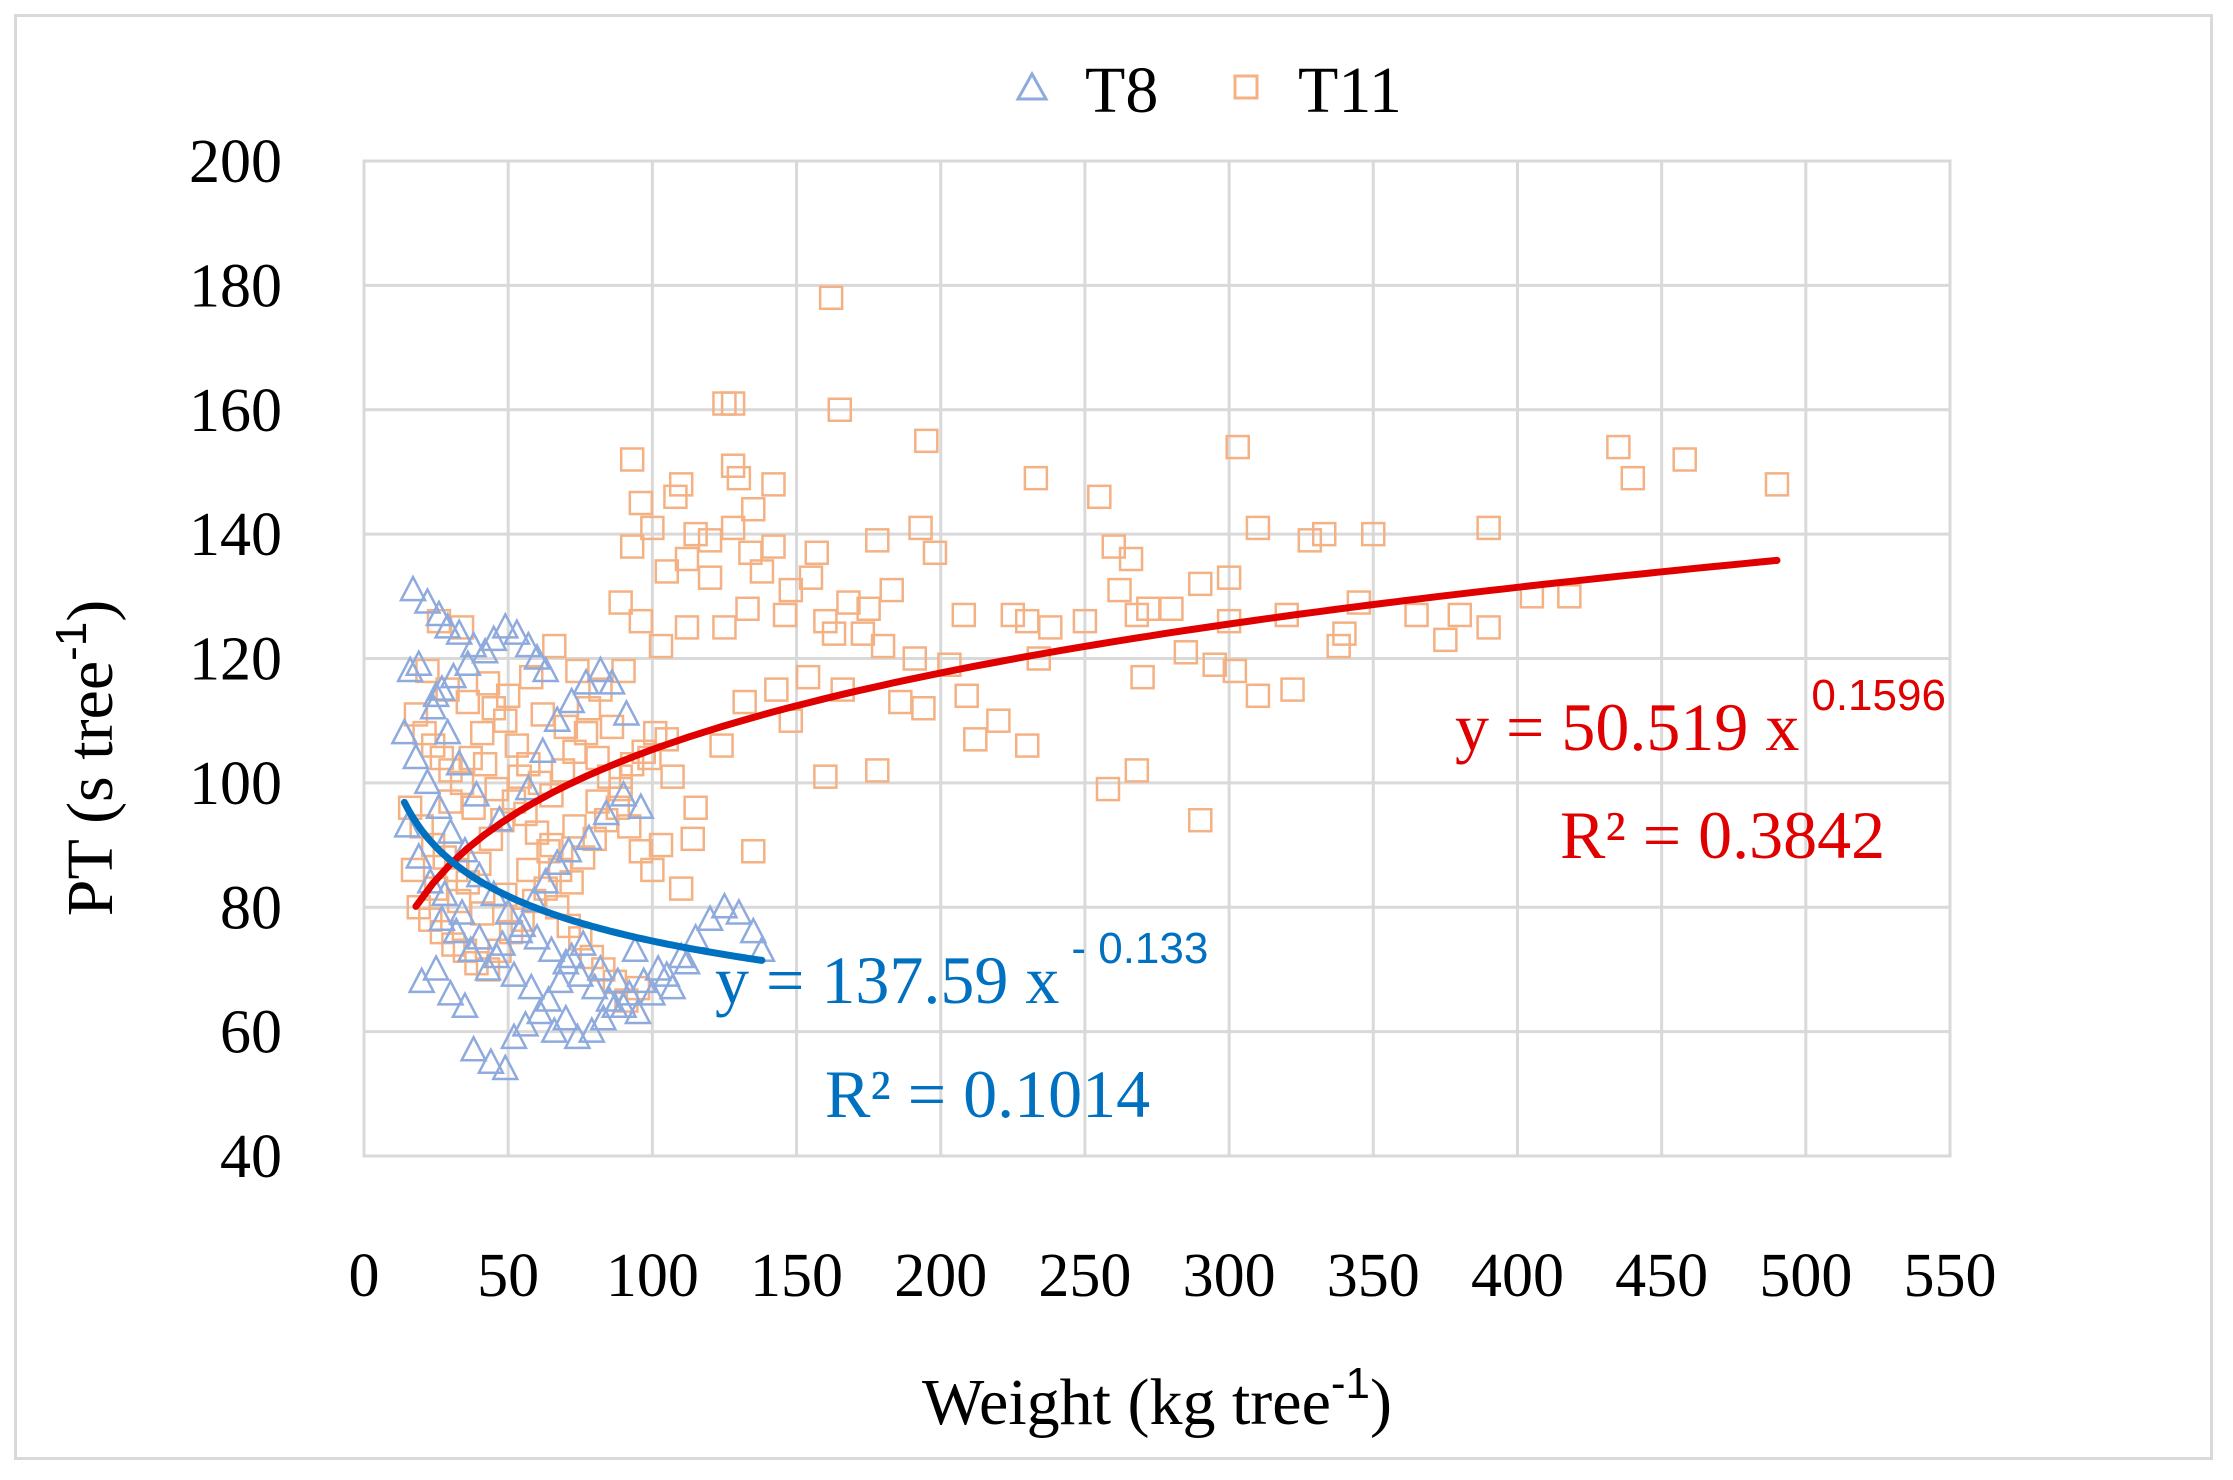 Image resolution: width=2233 pixels, height=1480 pixels. I want to click on t8-equation: y = 137.59 x- 0.133, so click(961, 971).